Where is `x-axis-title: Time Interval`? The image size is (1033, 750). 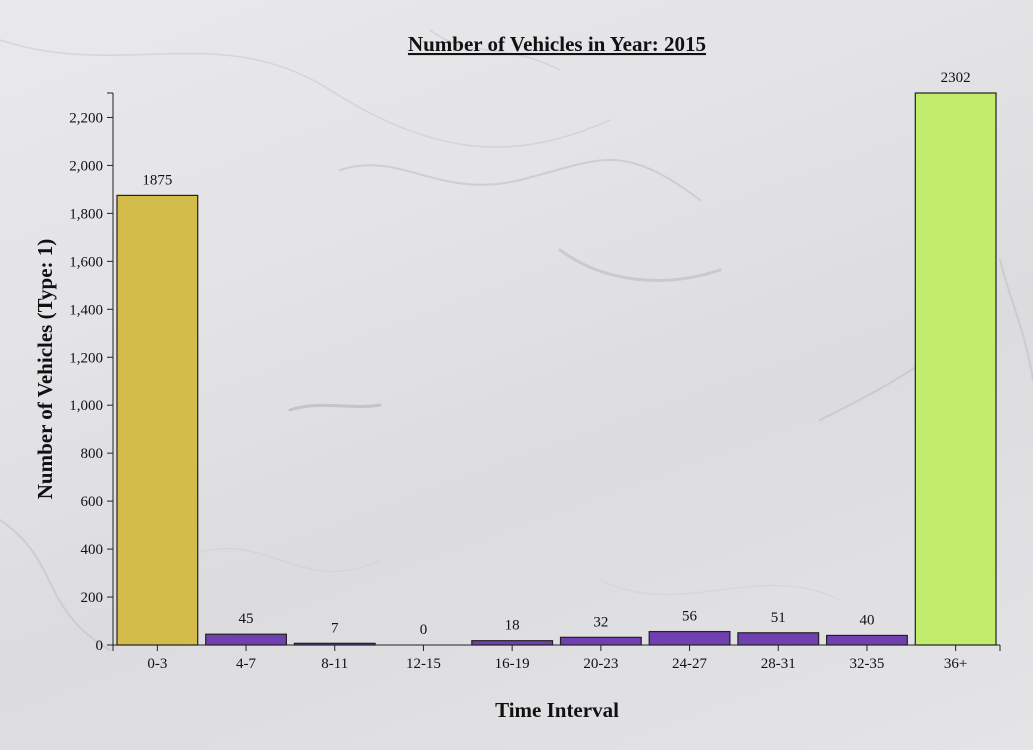
x-axis-title: Time Interval is located at coordinates (557, 710).